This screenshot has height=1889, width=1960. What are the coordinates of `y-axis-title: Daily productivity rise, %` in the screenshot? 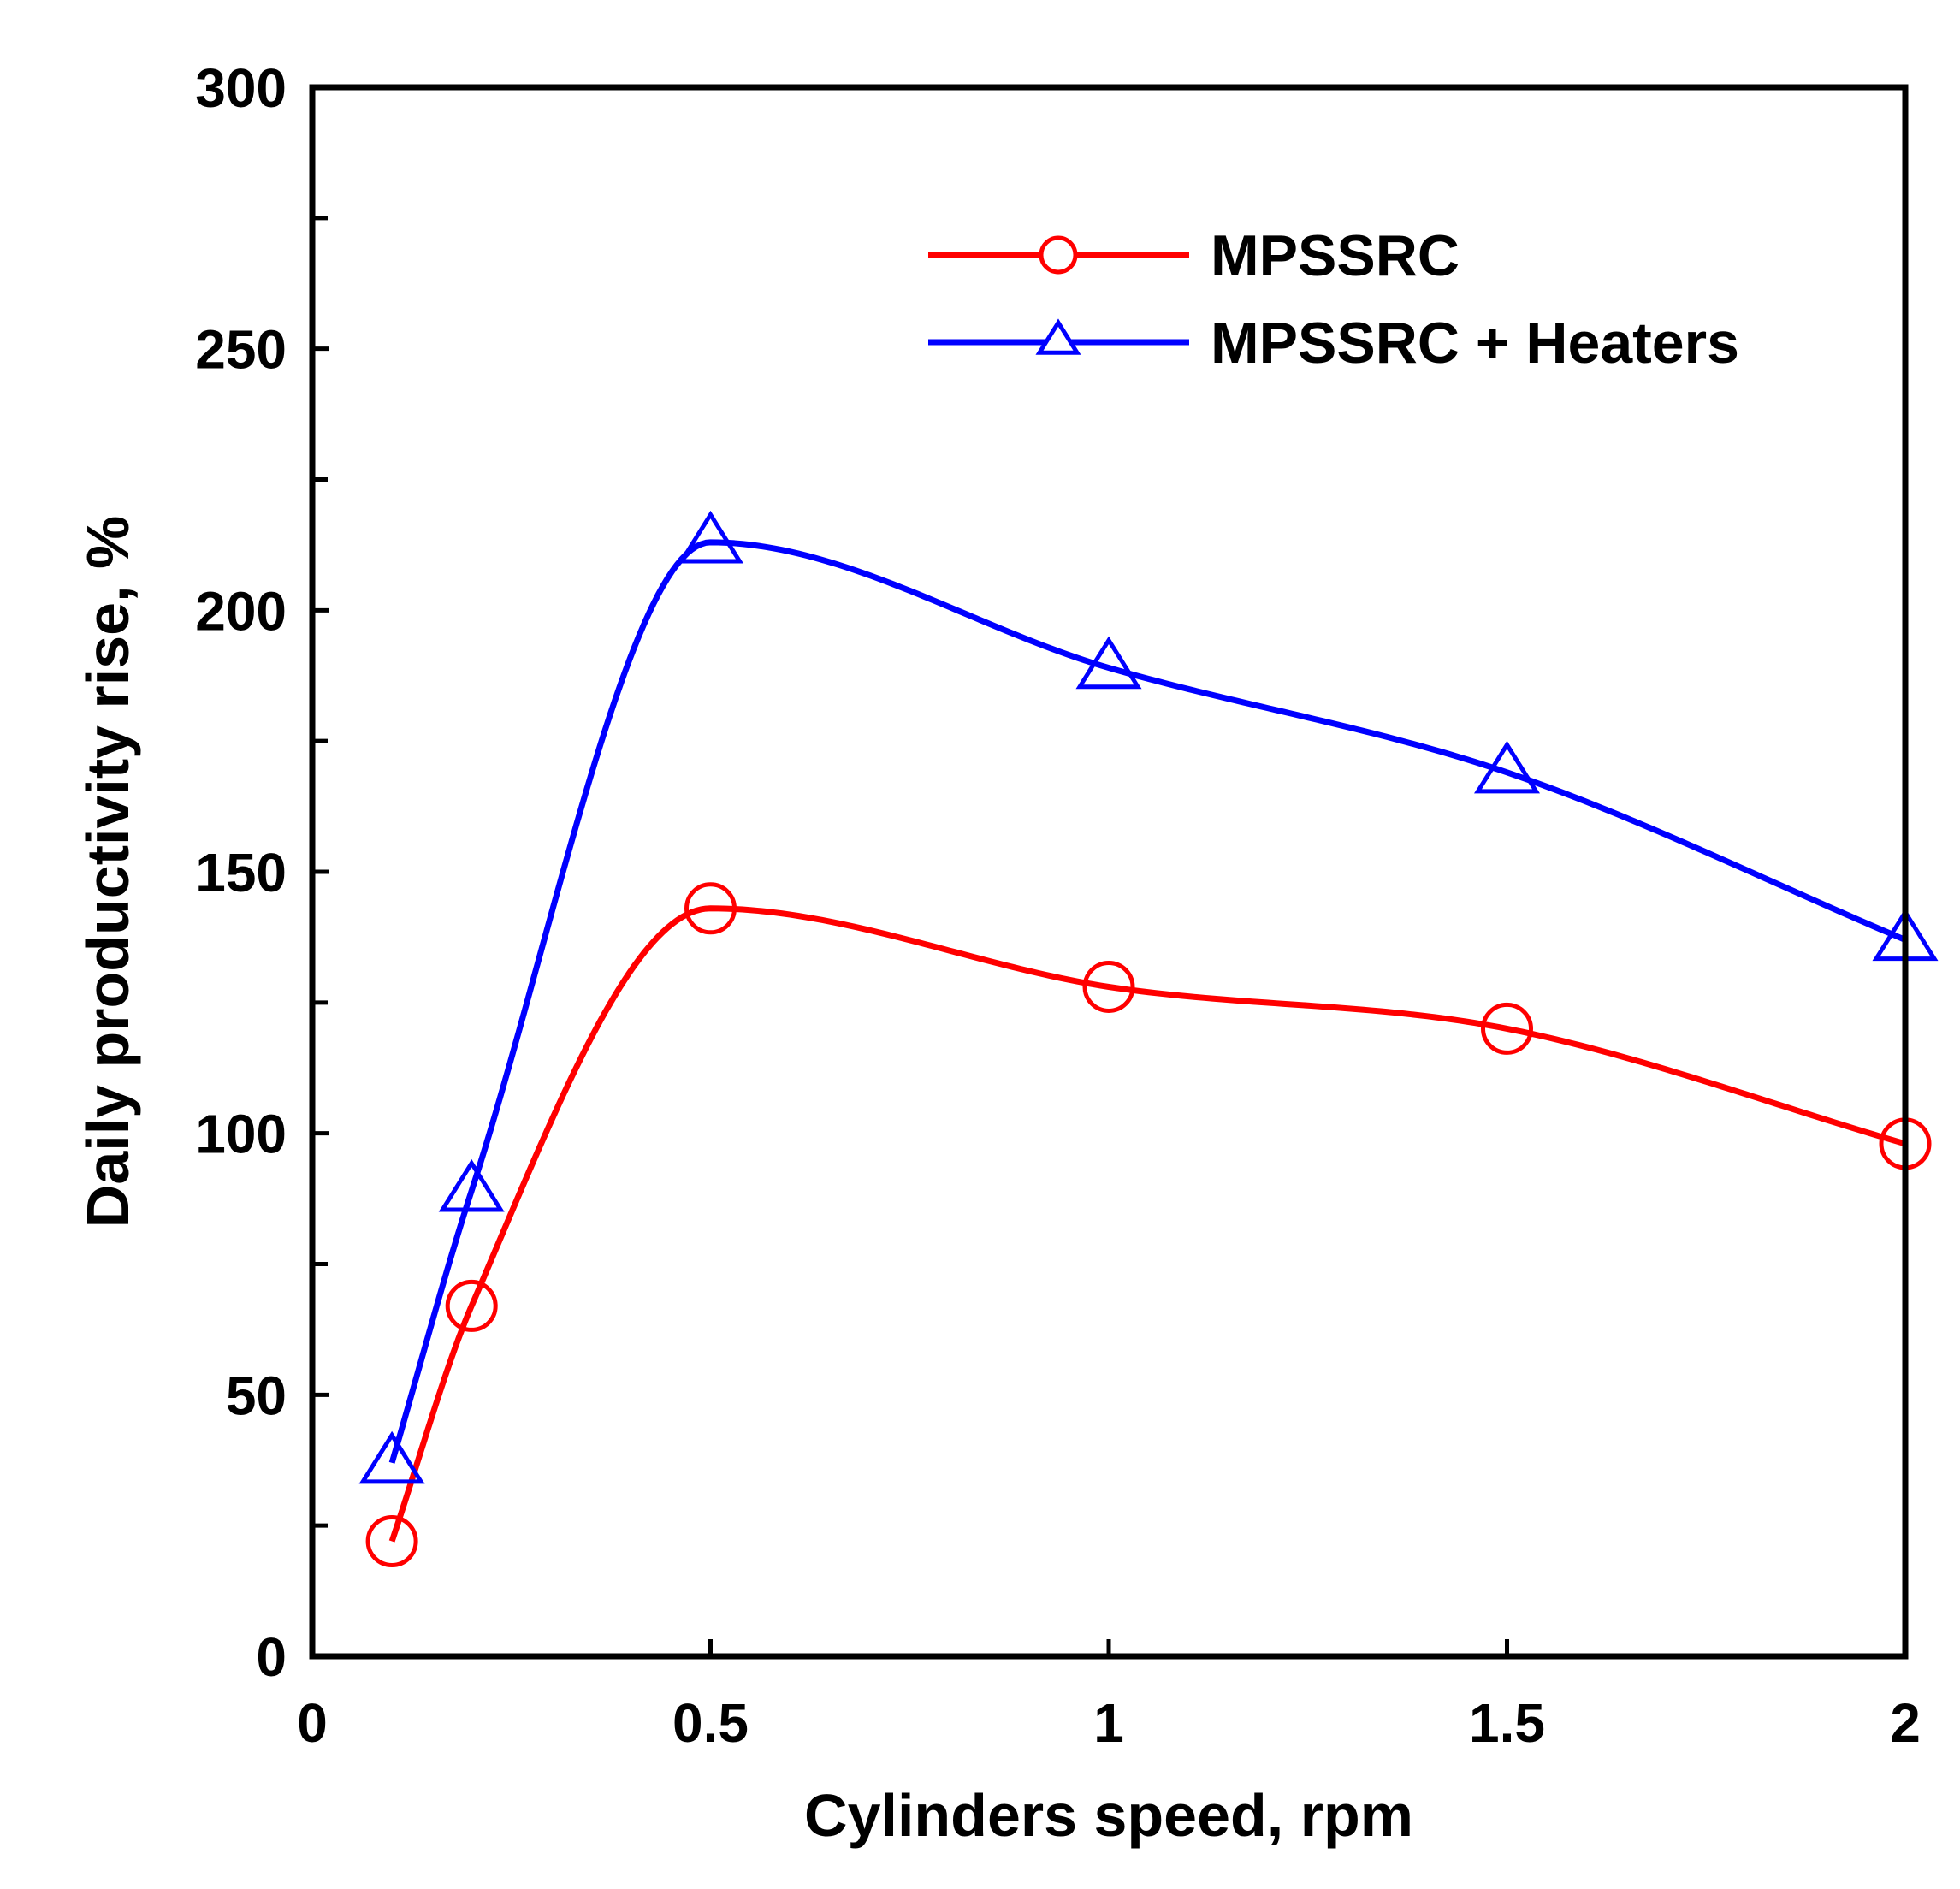 It's located at (107, 872).